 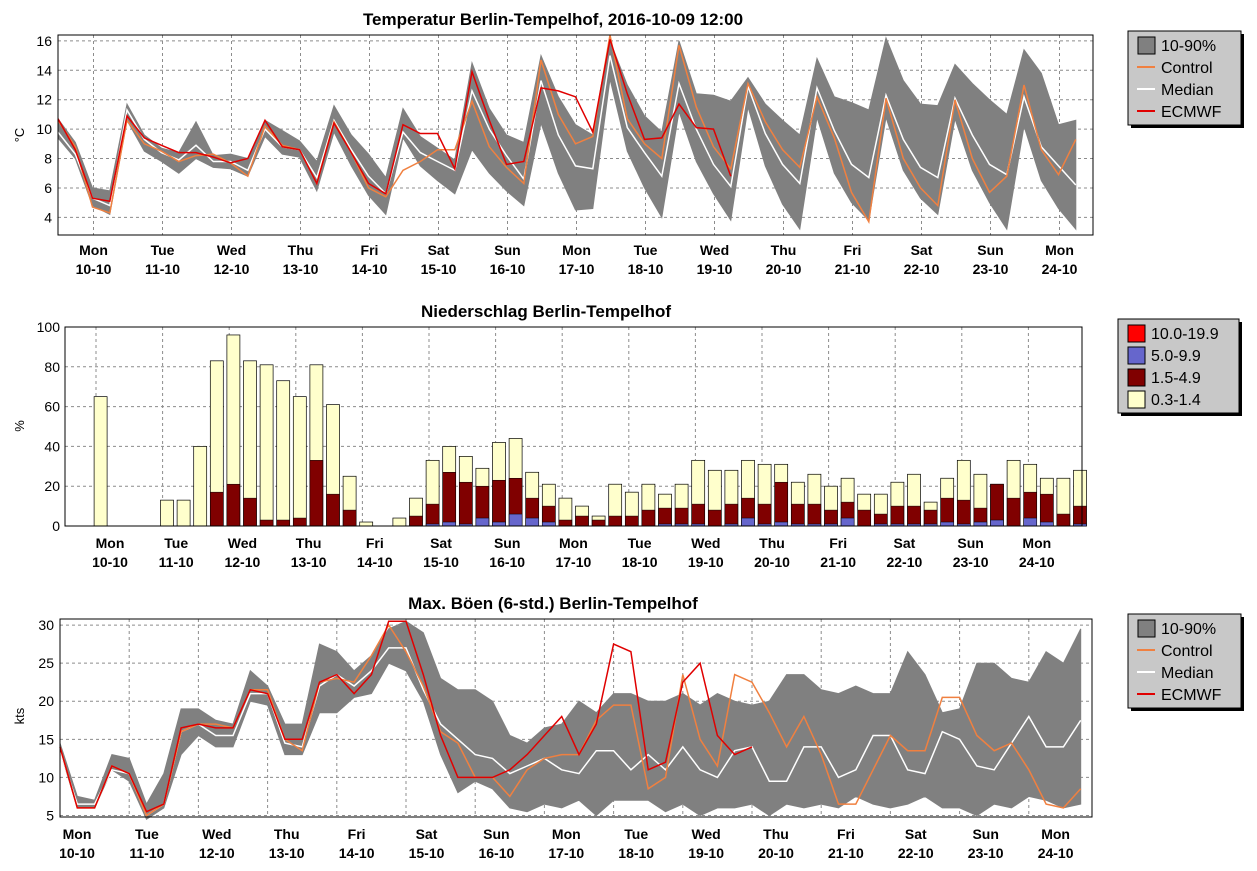 What do you see at coordinates (50, 815) in the screenshot?
I see `gust-ytick: 5` at bounding box center [50, 815].